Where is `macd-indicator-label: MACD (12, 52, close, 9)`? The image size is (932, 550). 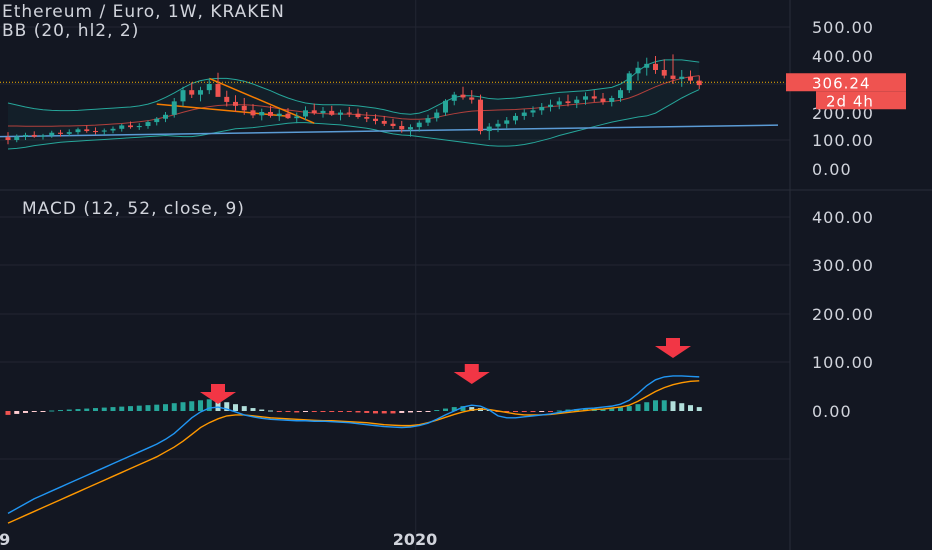 macd-indicator-label: MACD (12, 52, close, 9) is located at coordinates (133, 209).